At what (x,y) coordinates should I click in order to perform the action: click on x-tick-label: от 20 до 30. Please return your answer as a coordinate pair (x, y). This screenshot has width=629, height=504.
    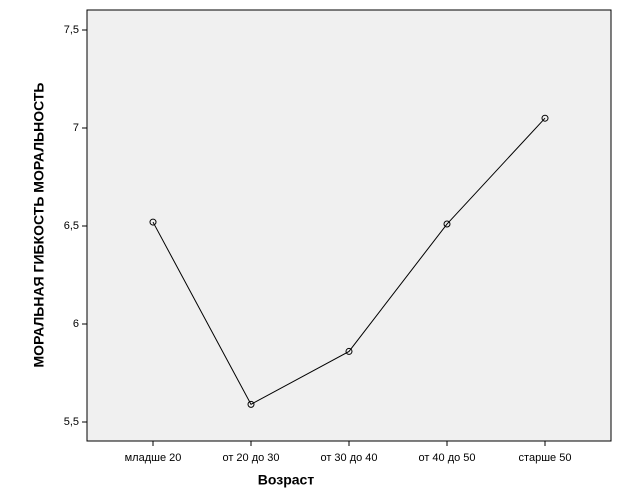
    Looking at the image, I should click on (250, 458).